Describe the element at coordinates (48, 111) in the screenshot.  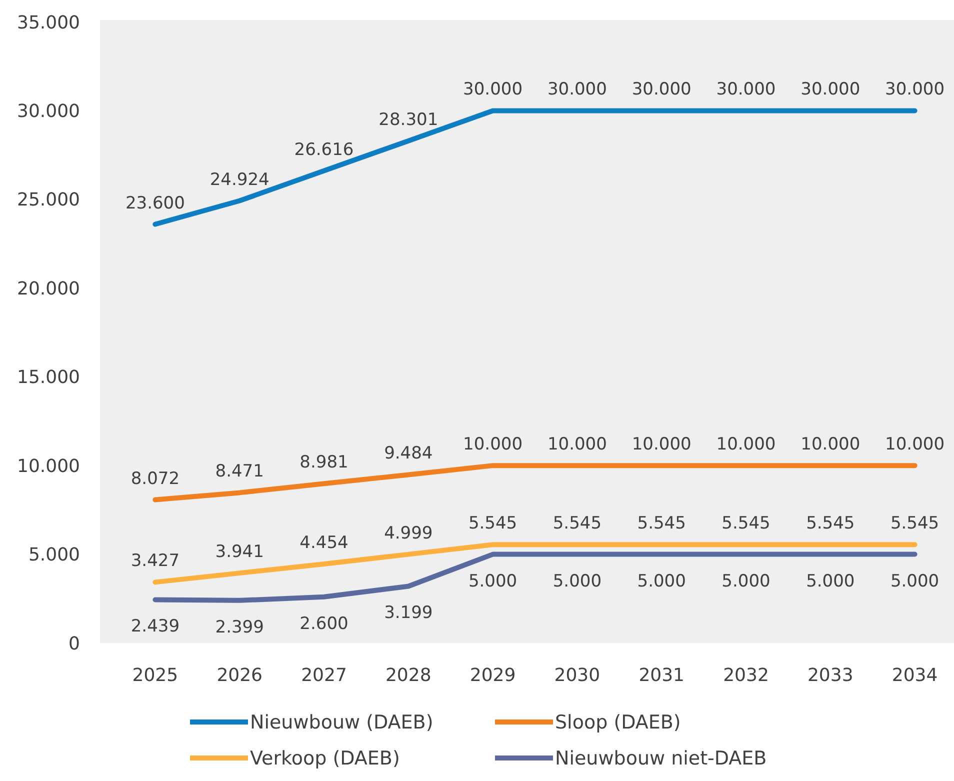
I see `y-tick-label: 30.000` at that location.